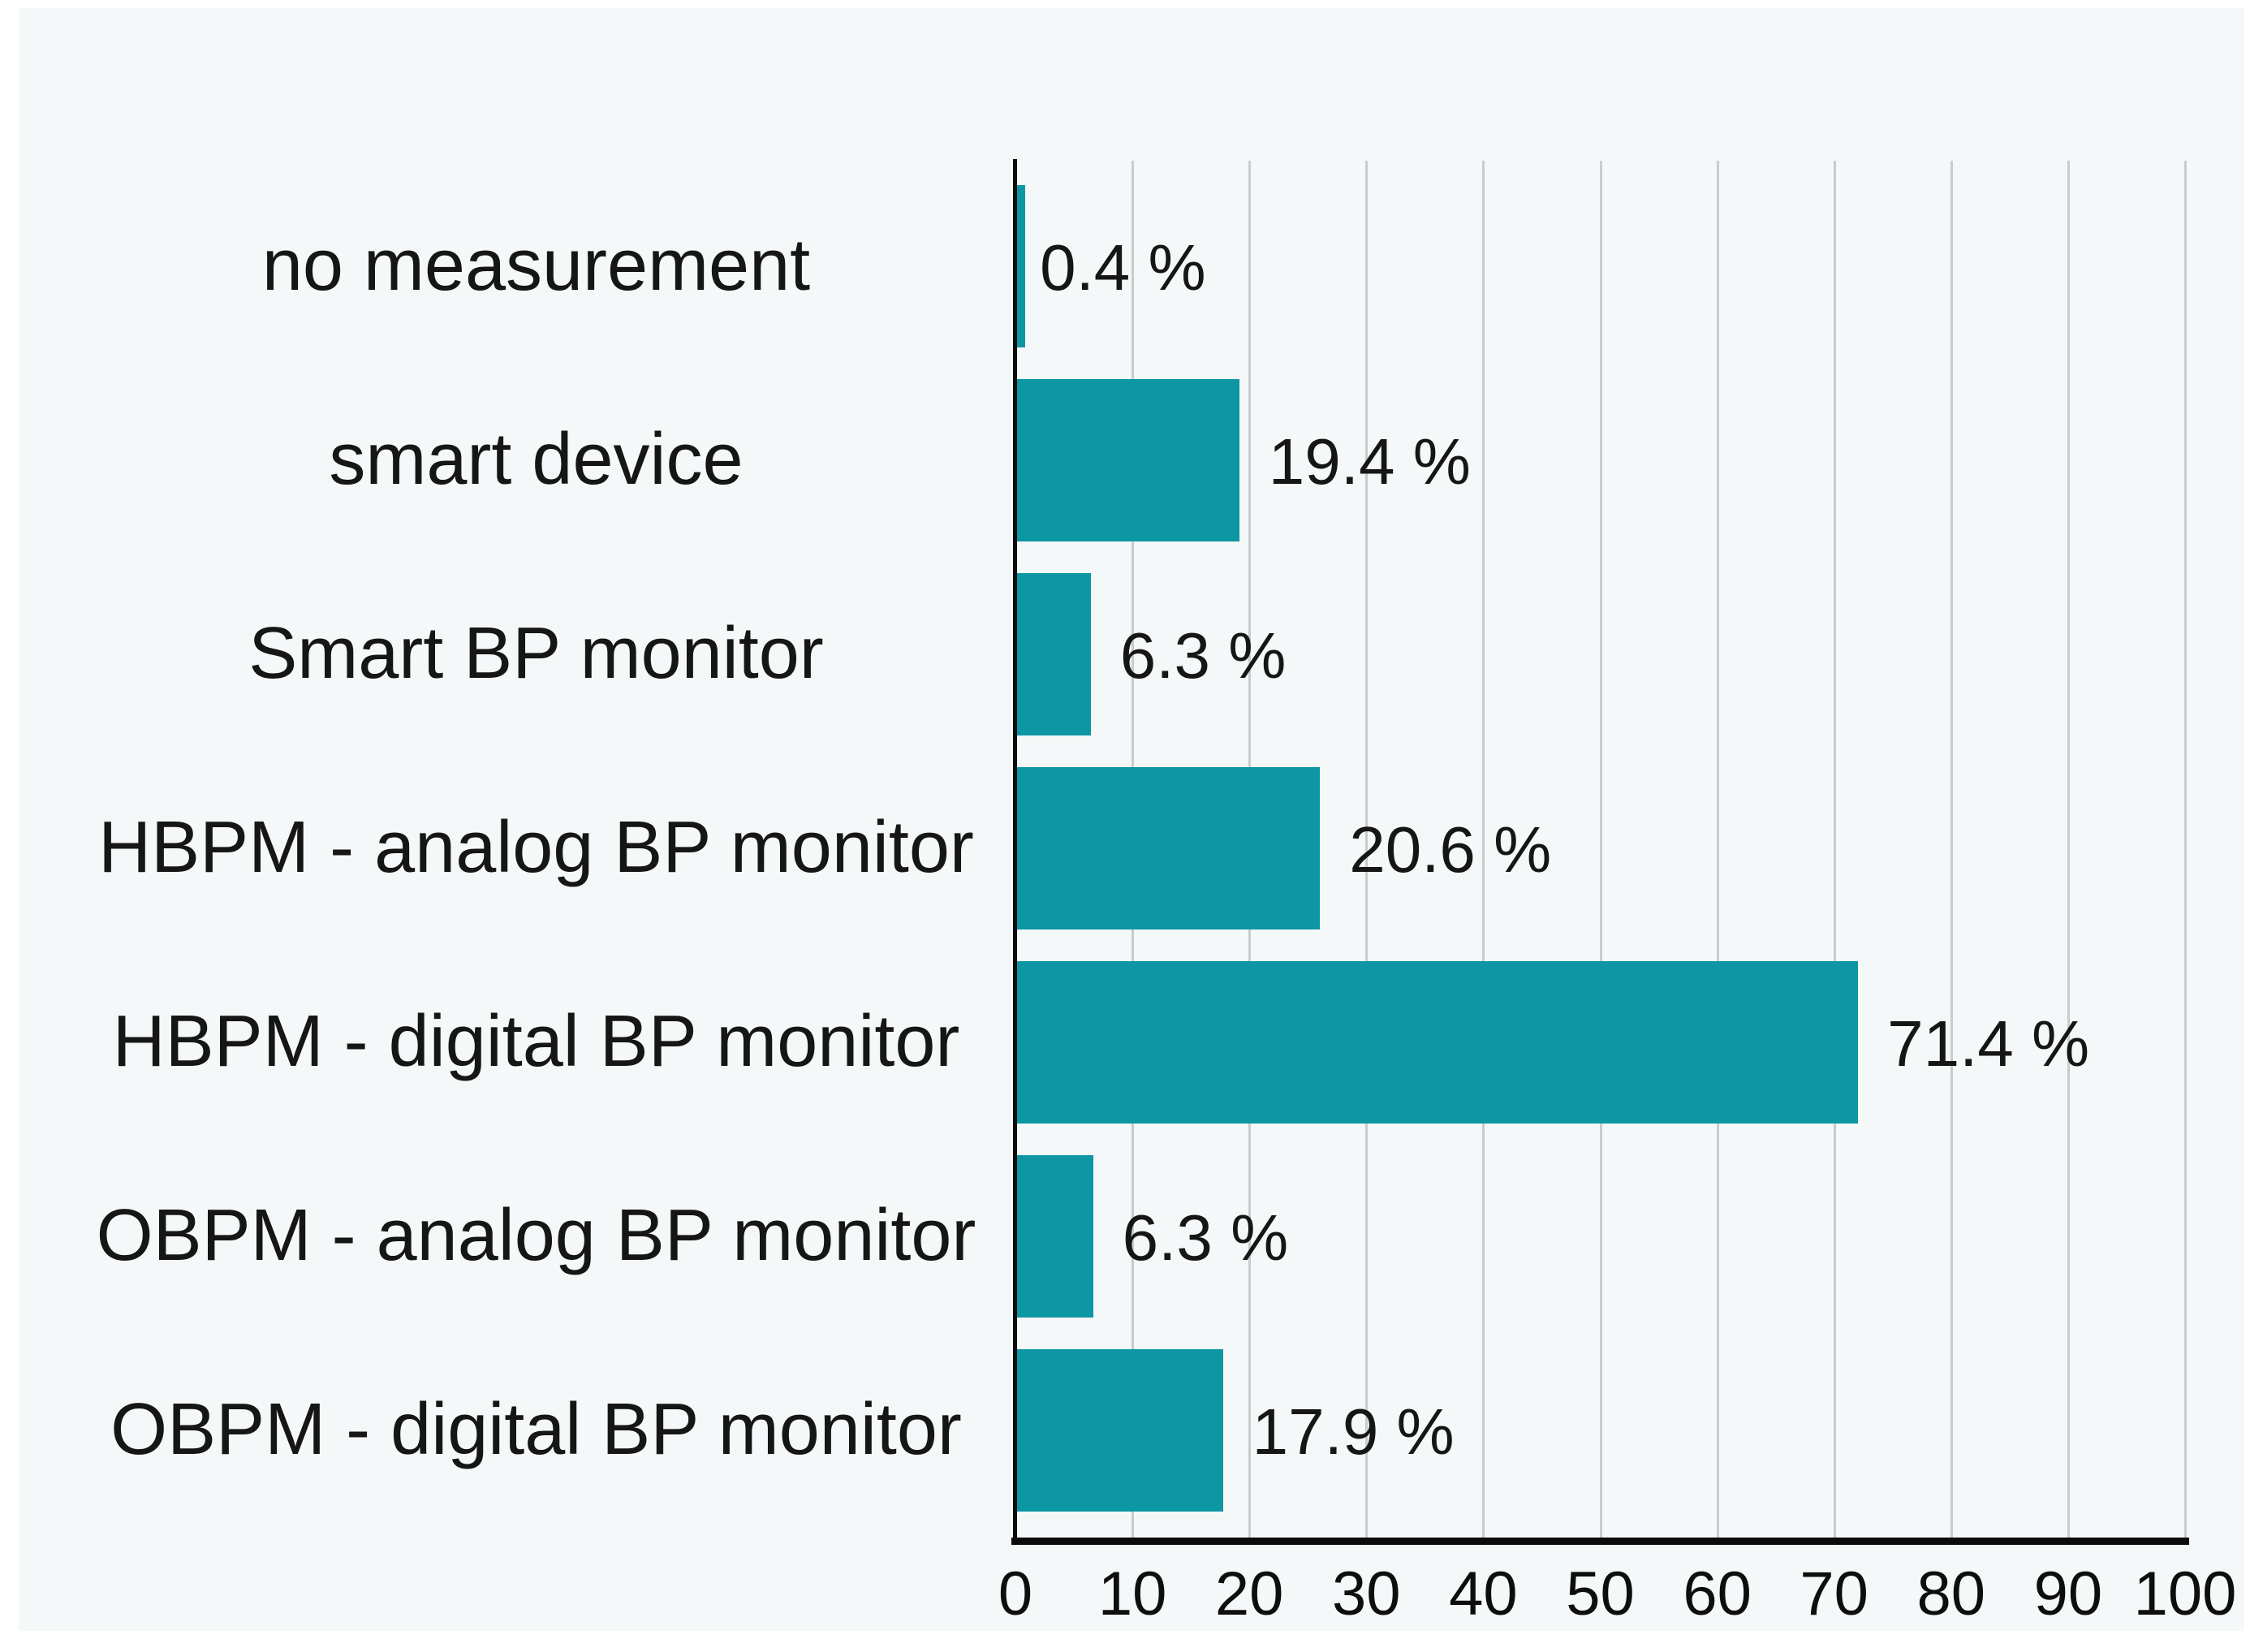 The image size is (2263, 1652). I want to click on x-tick-label-100: 100, so click(2185, 1593).